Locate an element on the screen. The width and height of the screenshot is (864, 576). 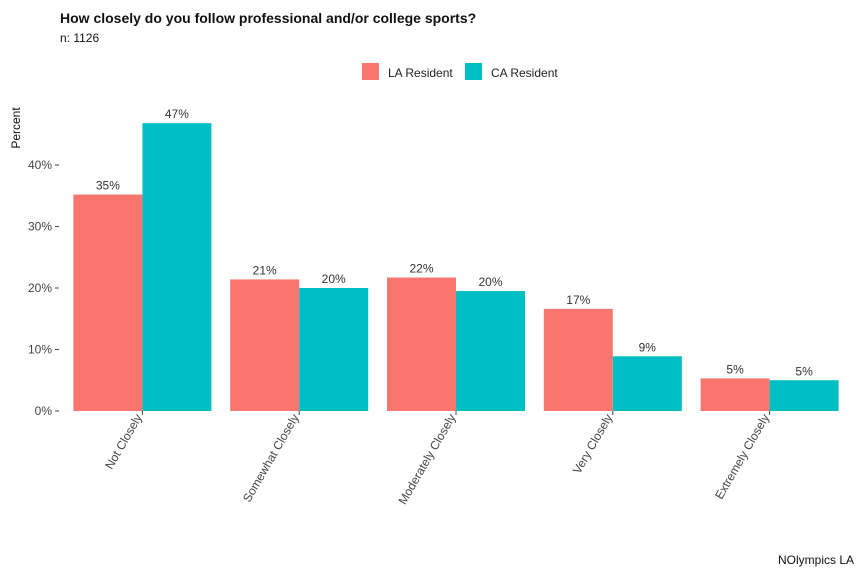
y-axis: 0% 10% 20% 30% 40% is located at coordinates (43, 288).